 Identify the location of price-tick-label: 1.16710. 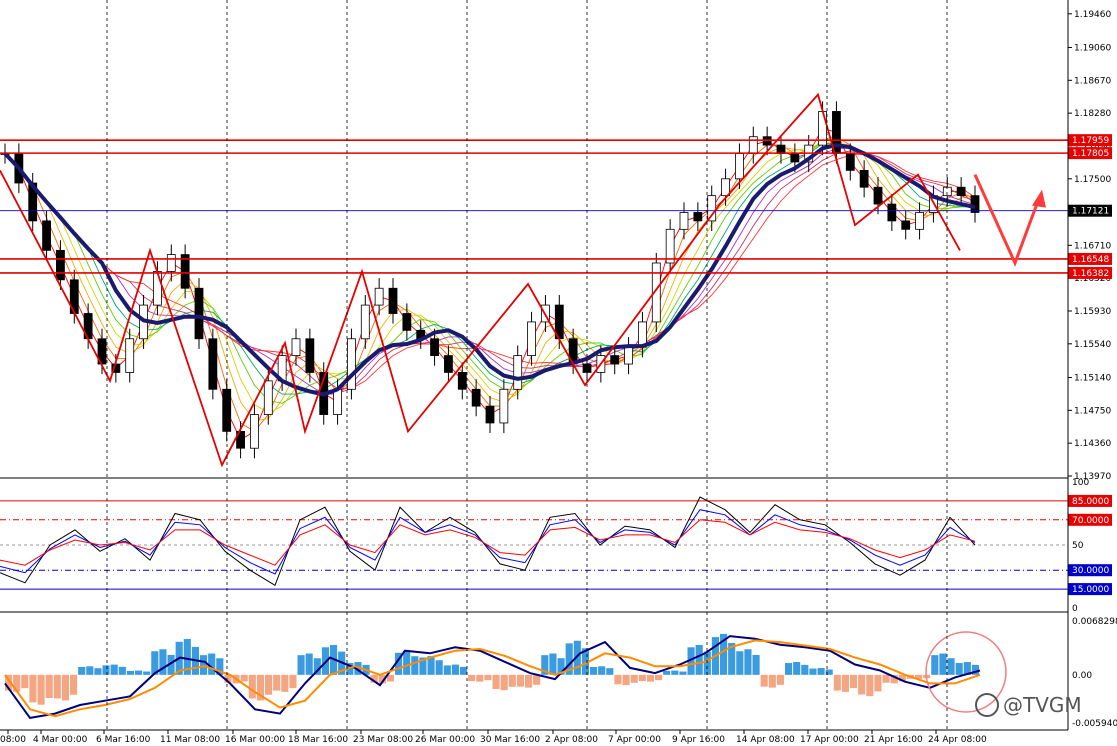
(1092, 246).